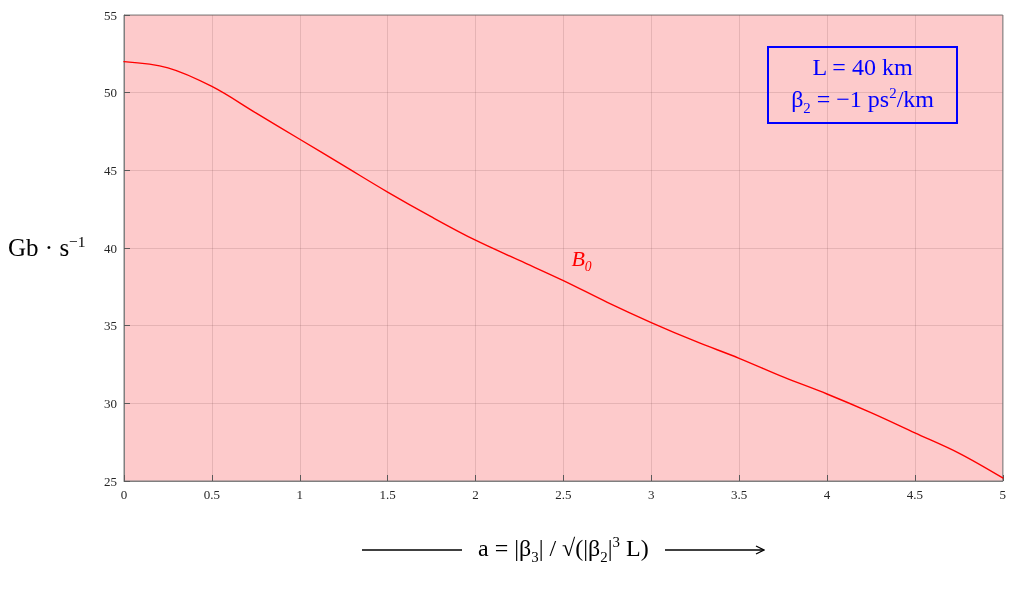 The height and width of the screenshot is (608, 1009). Describe the element at coordinates (110, 481) in the screenshot. I see `y-tick-label: 25` at that location.